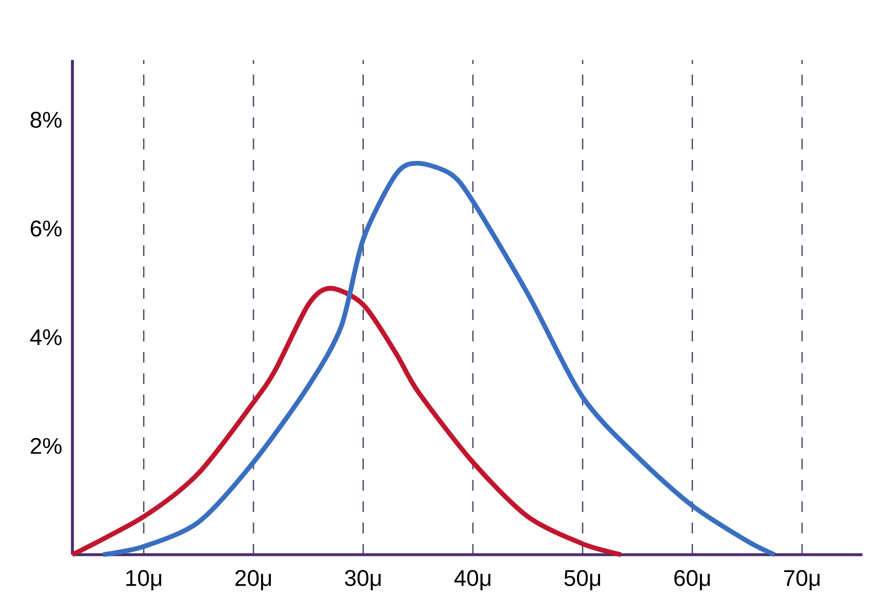  Describe the element at coordinates (46, 120) in the screenshot. I see `y-tick-label: 8%` at that location.